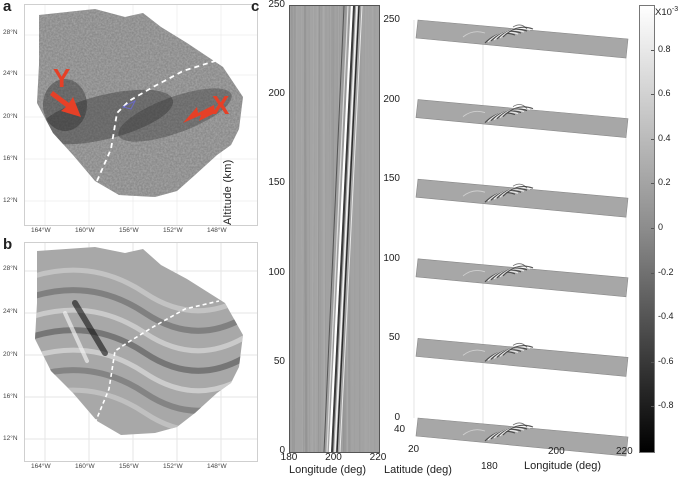 The height and width of the screenshot is (489, 685). What do you see at coordinates (391, 19) in the screenshot?
I see `slices-z-tick: 250` at bounding box center [391, 19].